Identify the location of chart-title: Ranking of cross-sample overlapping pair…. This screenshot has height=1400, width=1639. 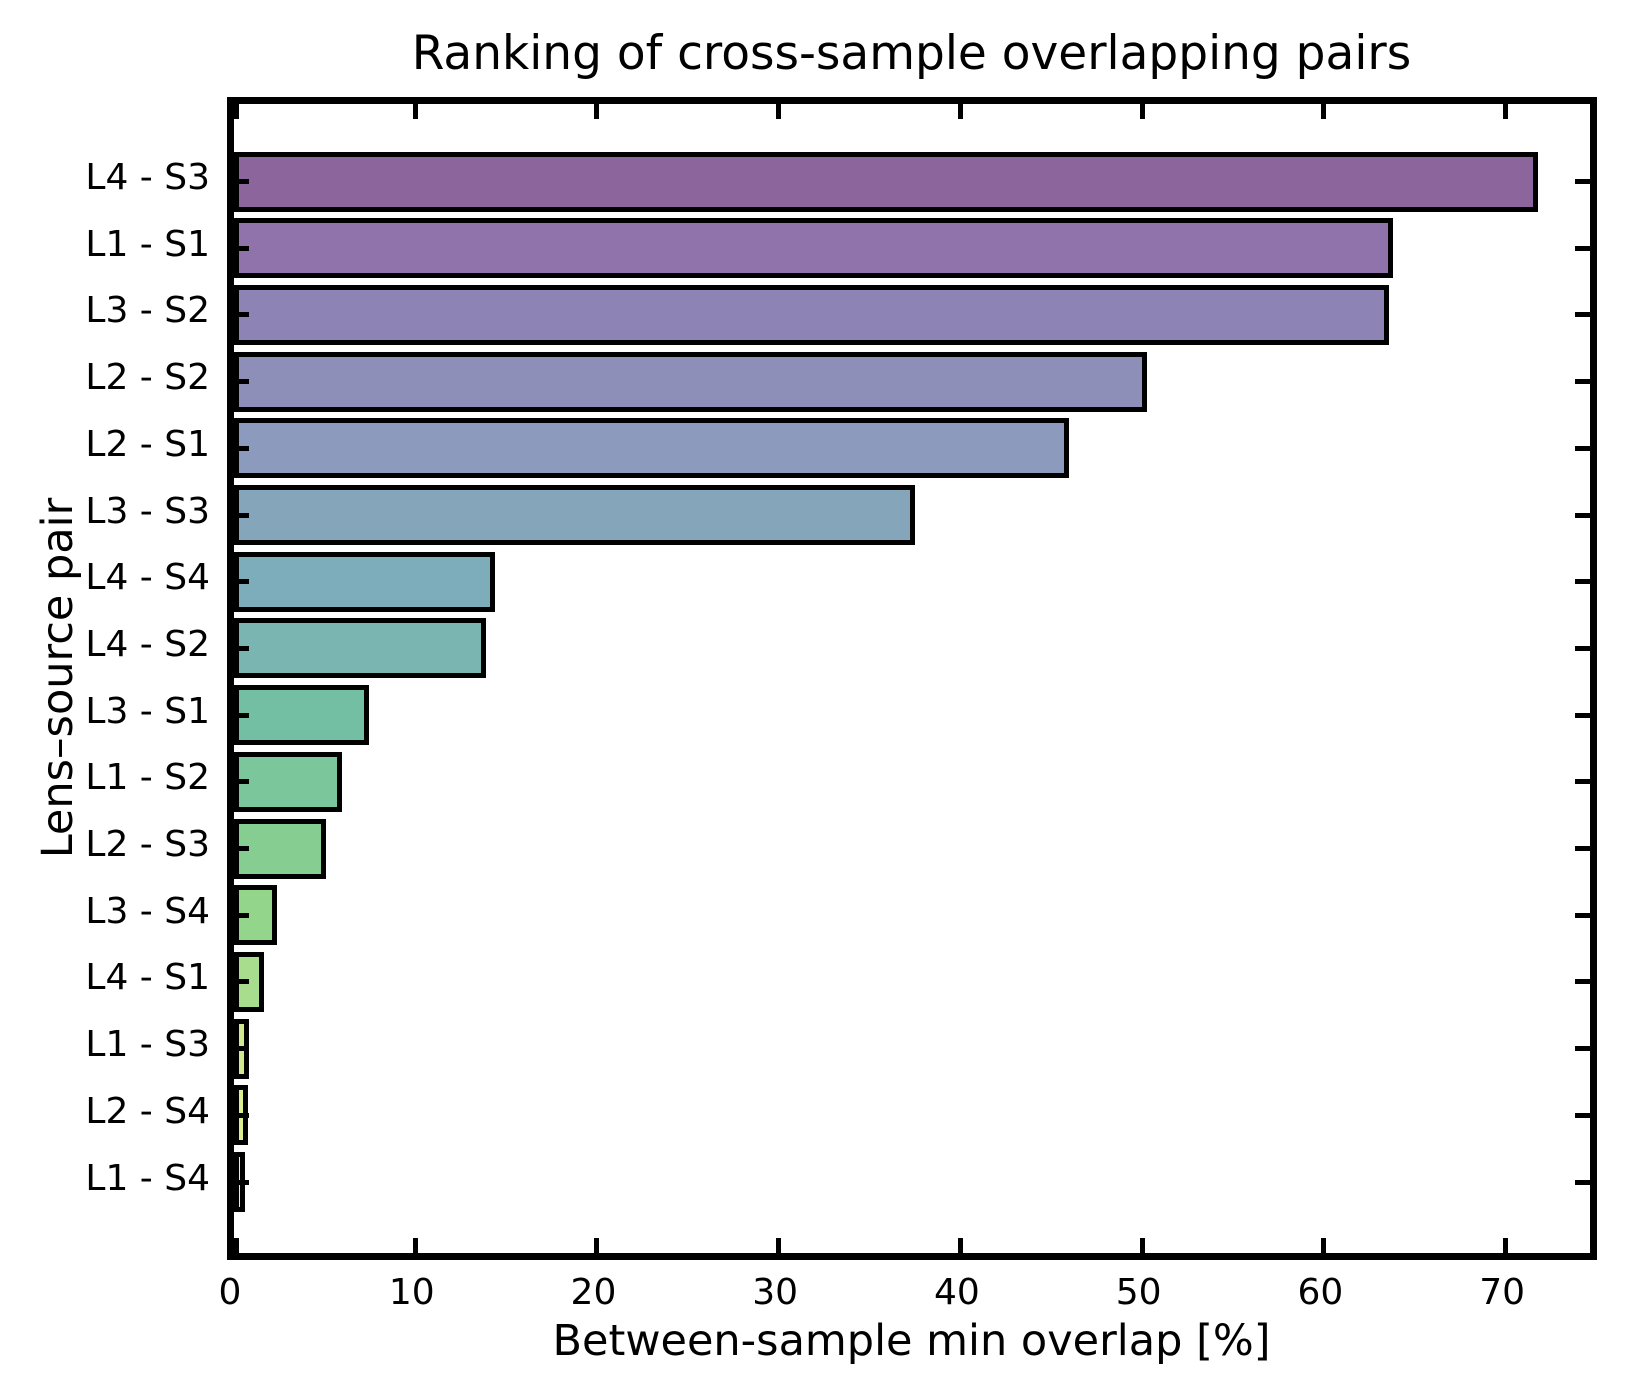
(911, 53).